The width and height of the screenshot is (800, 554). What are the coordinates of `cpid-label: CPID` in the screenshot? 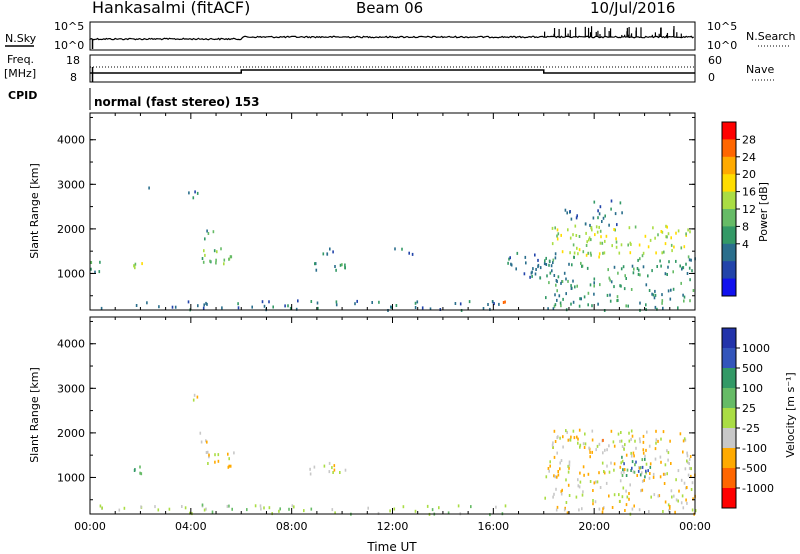 It's located at (22, 95).